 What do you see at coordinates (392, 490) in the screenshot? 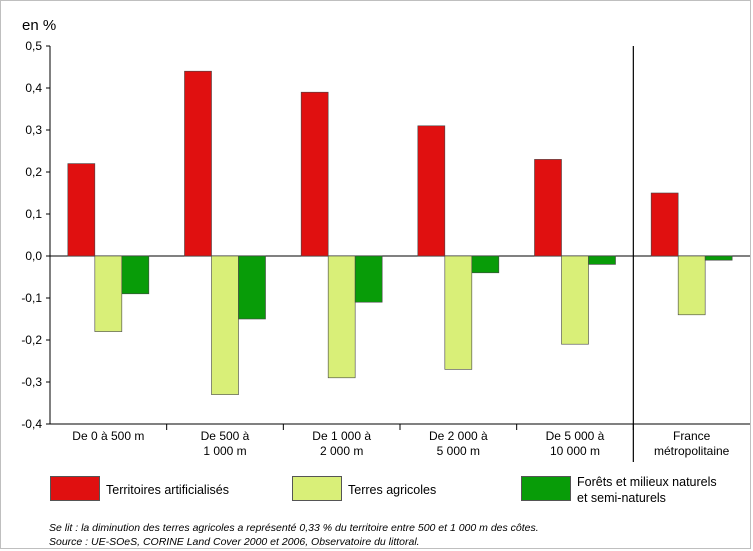
I see `legend-label-agricoles: Terres agricoles` at bounding box center [392, 490].